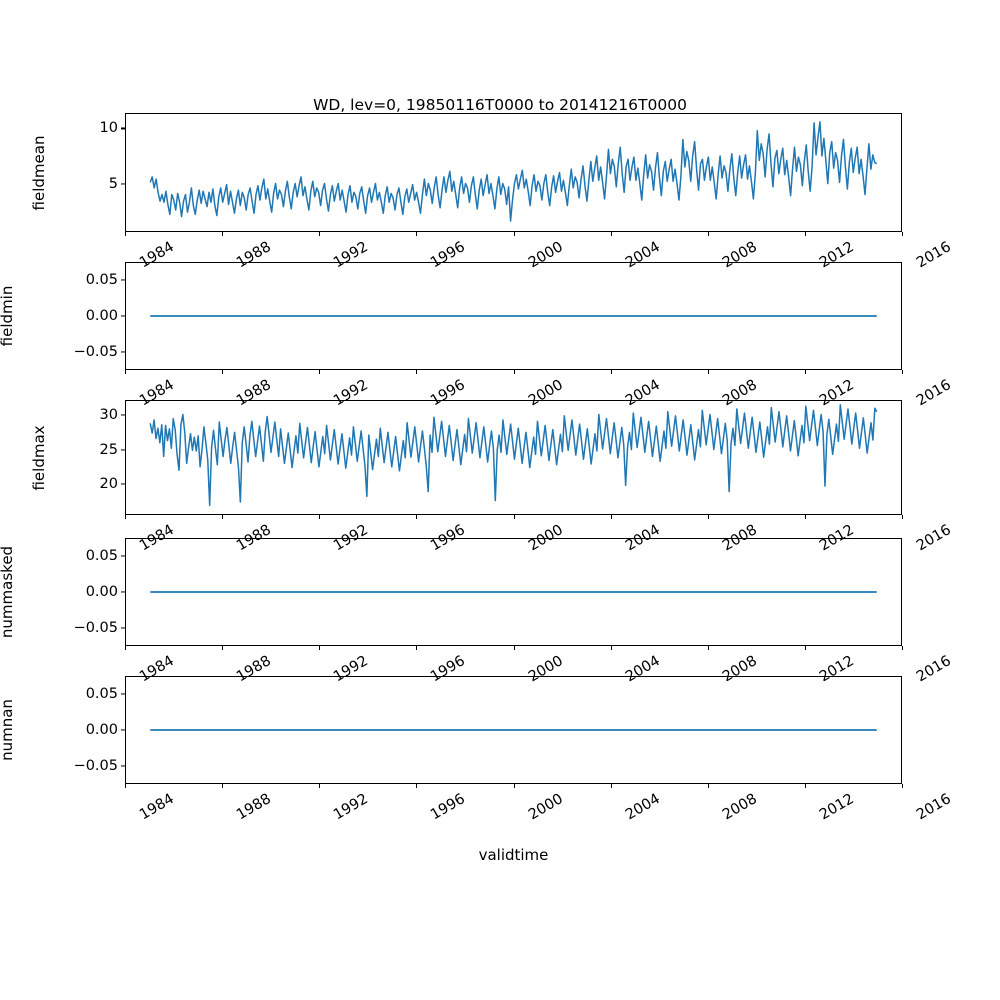 The width and height of the screenshot is (1000, 1000). I want to click on x-tick-label: 2000, so click(545, 807).